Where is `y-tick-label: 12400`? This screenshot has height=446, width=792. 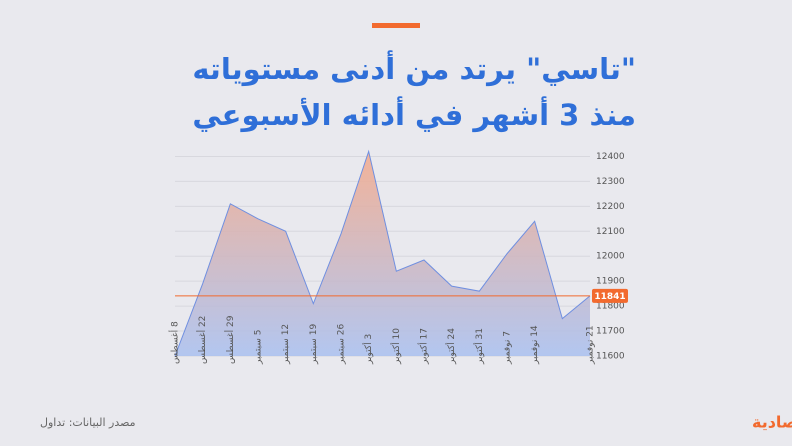 y-tick-label: 12400 is located at coordinates (610, 157).